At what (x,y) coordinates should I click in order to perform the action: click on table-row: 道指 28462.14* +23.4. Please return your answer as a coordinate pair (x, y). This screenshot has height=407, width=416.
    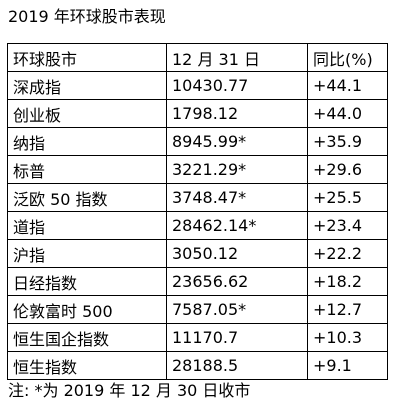
    Looking at the image, I should click on (197, 225).